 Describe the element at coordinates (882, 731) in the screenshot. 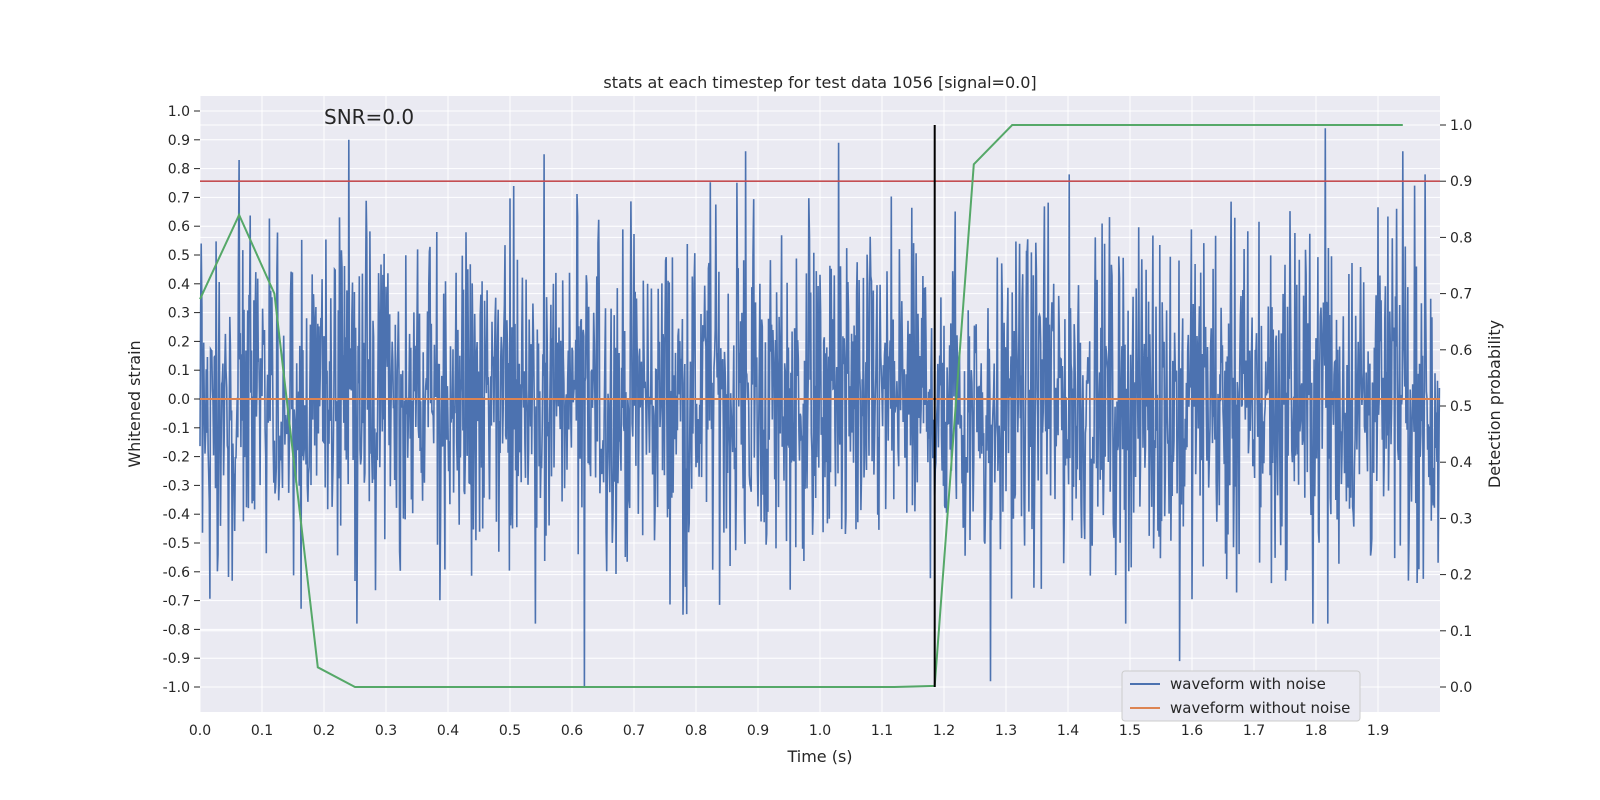

I see `x-tick-label: 1.1` at that location.